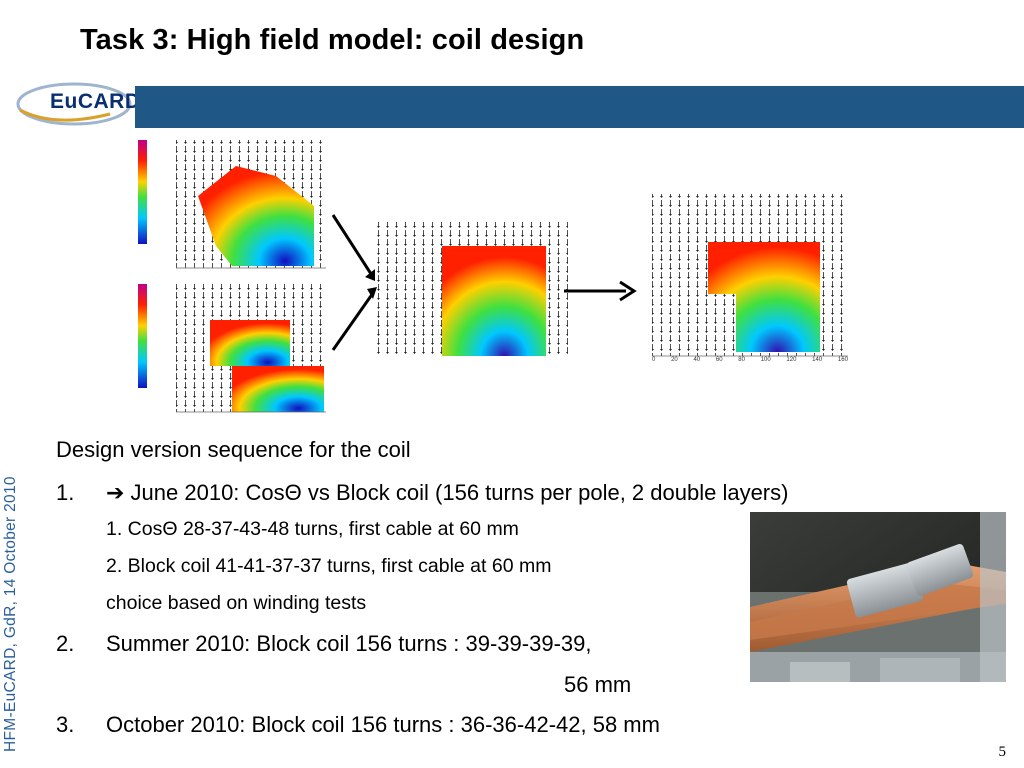 The image size is (1024, 768). I want to click on field-map-merged, so click(472, 289).